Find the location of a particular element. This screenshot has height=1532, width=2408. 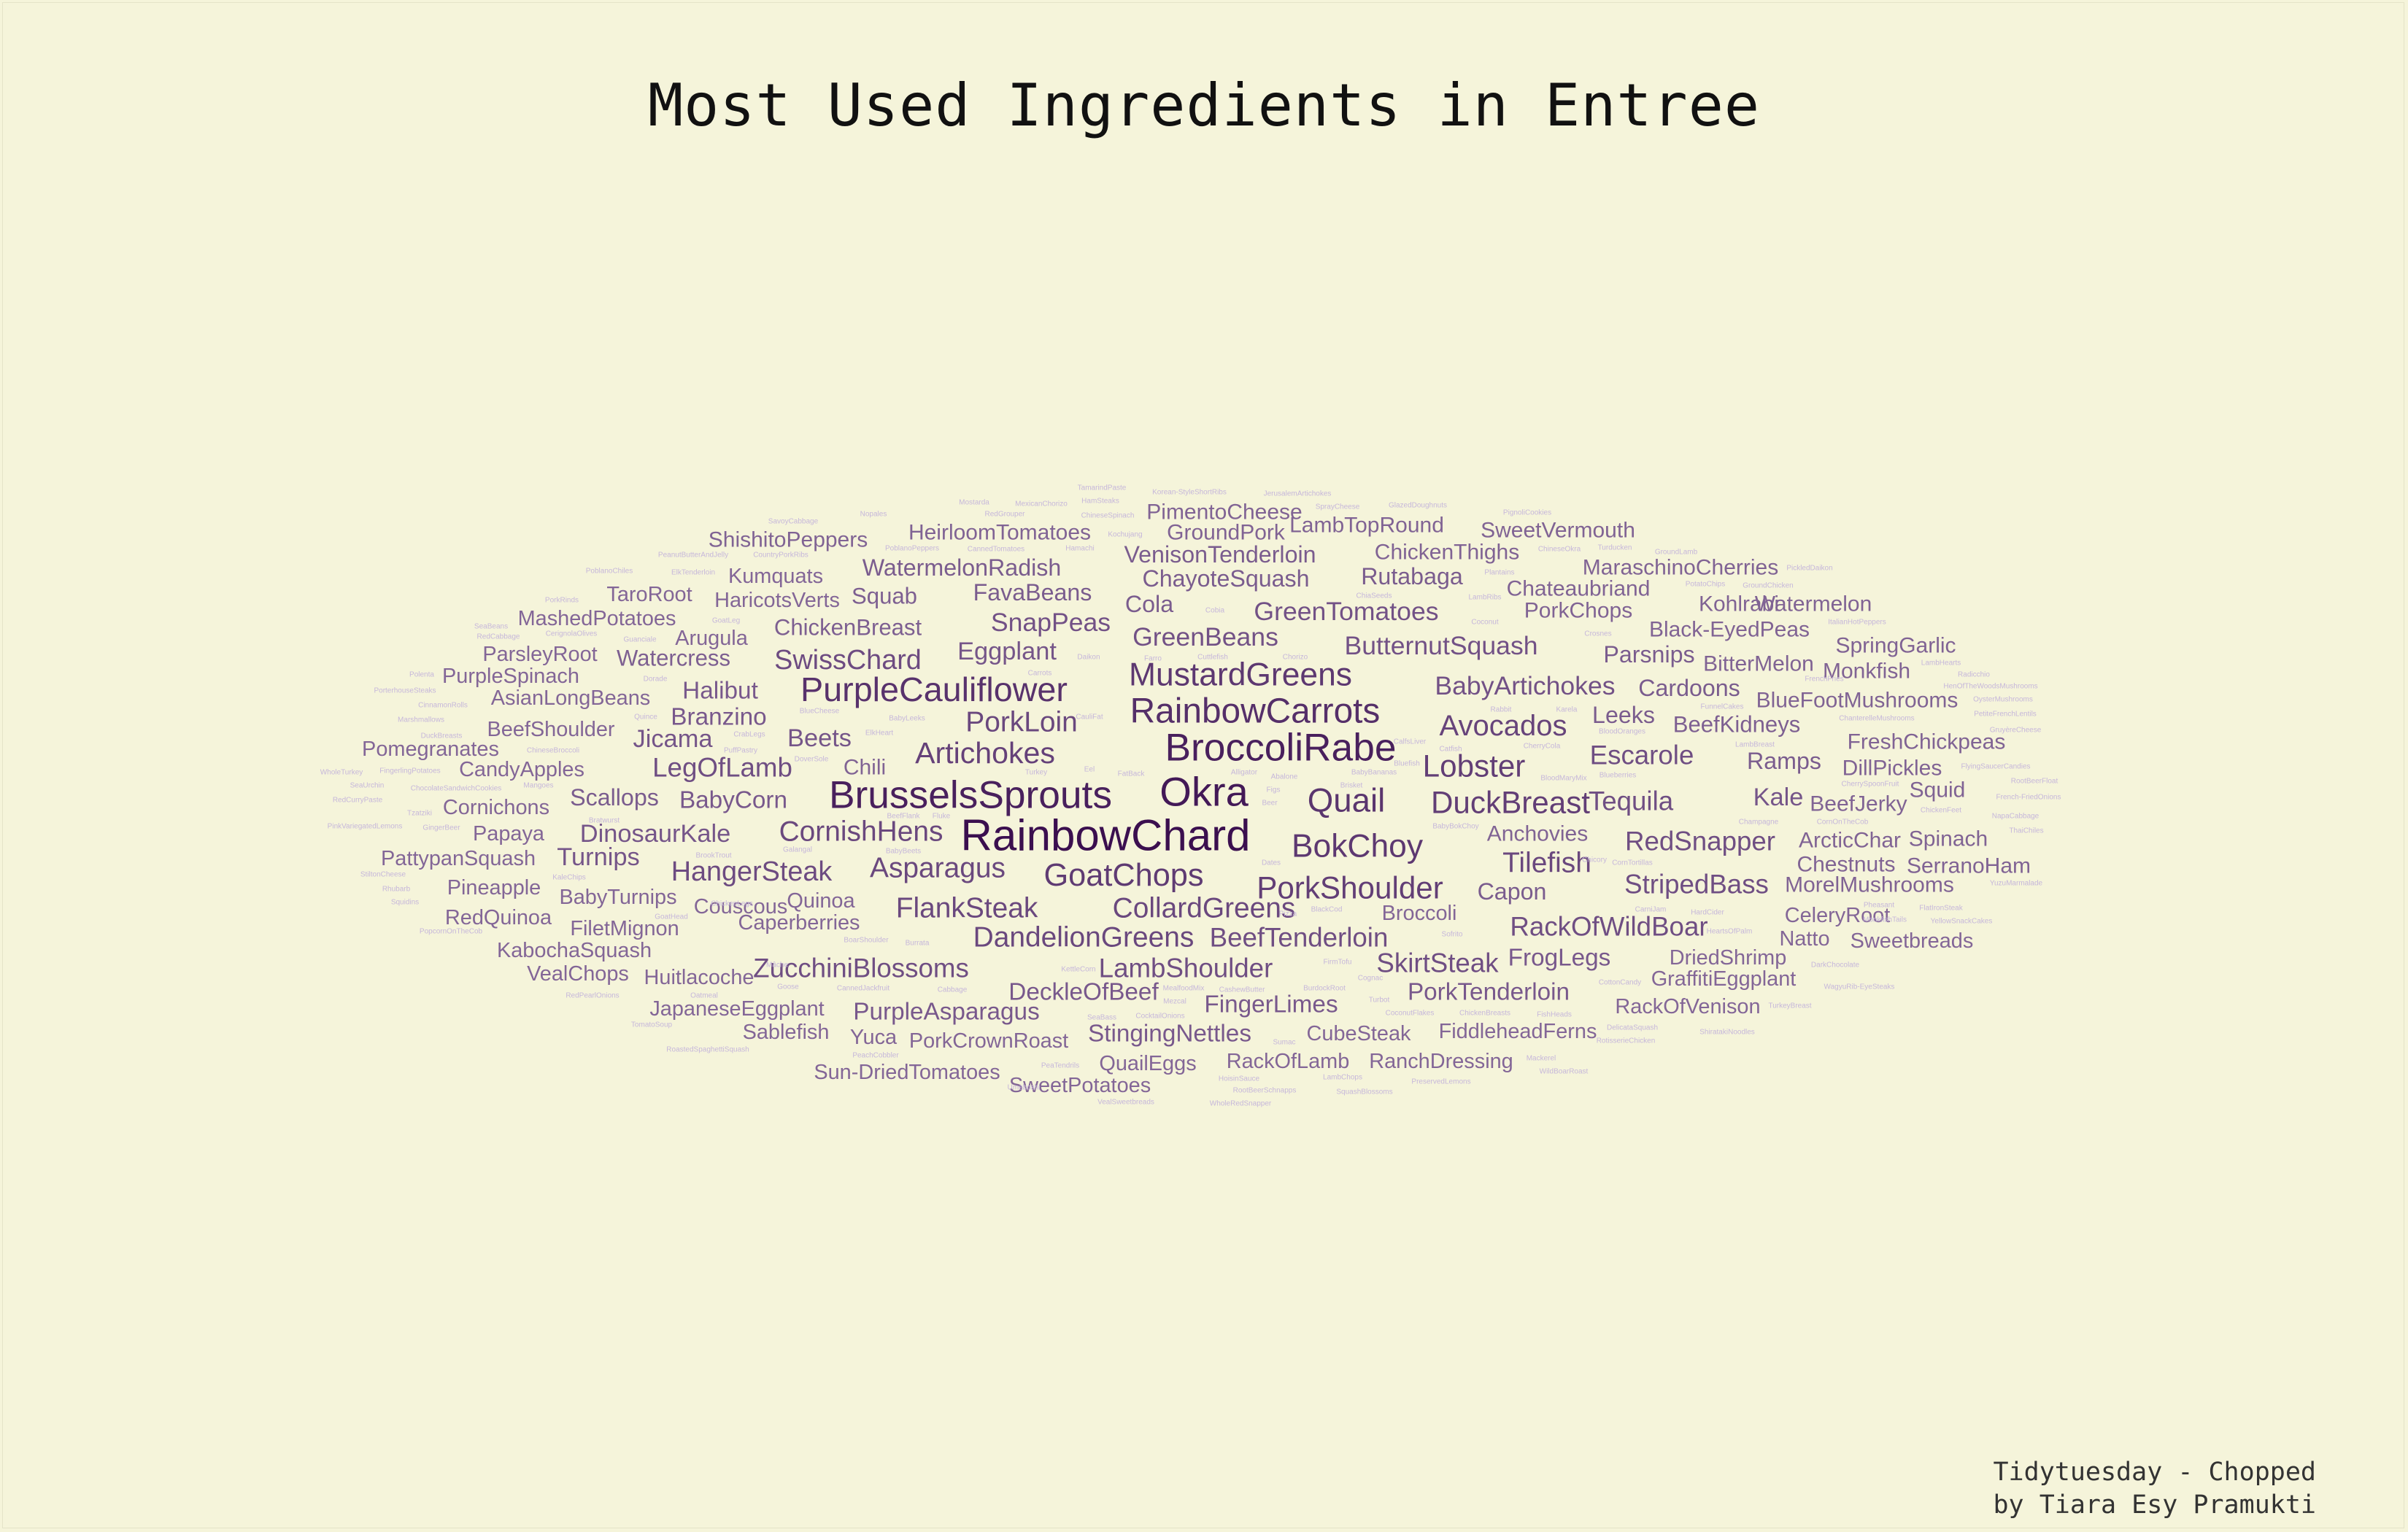

word-petitefrenchlentils: PetiteFrenchLentils is located at coordinates (2005, 715).